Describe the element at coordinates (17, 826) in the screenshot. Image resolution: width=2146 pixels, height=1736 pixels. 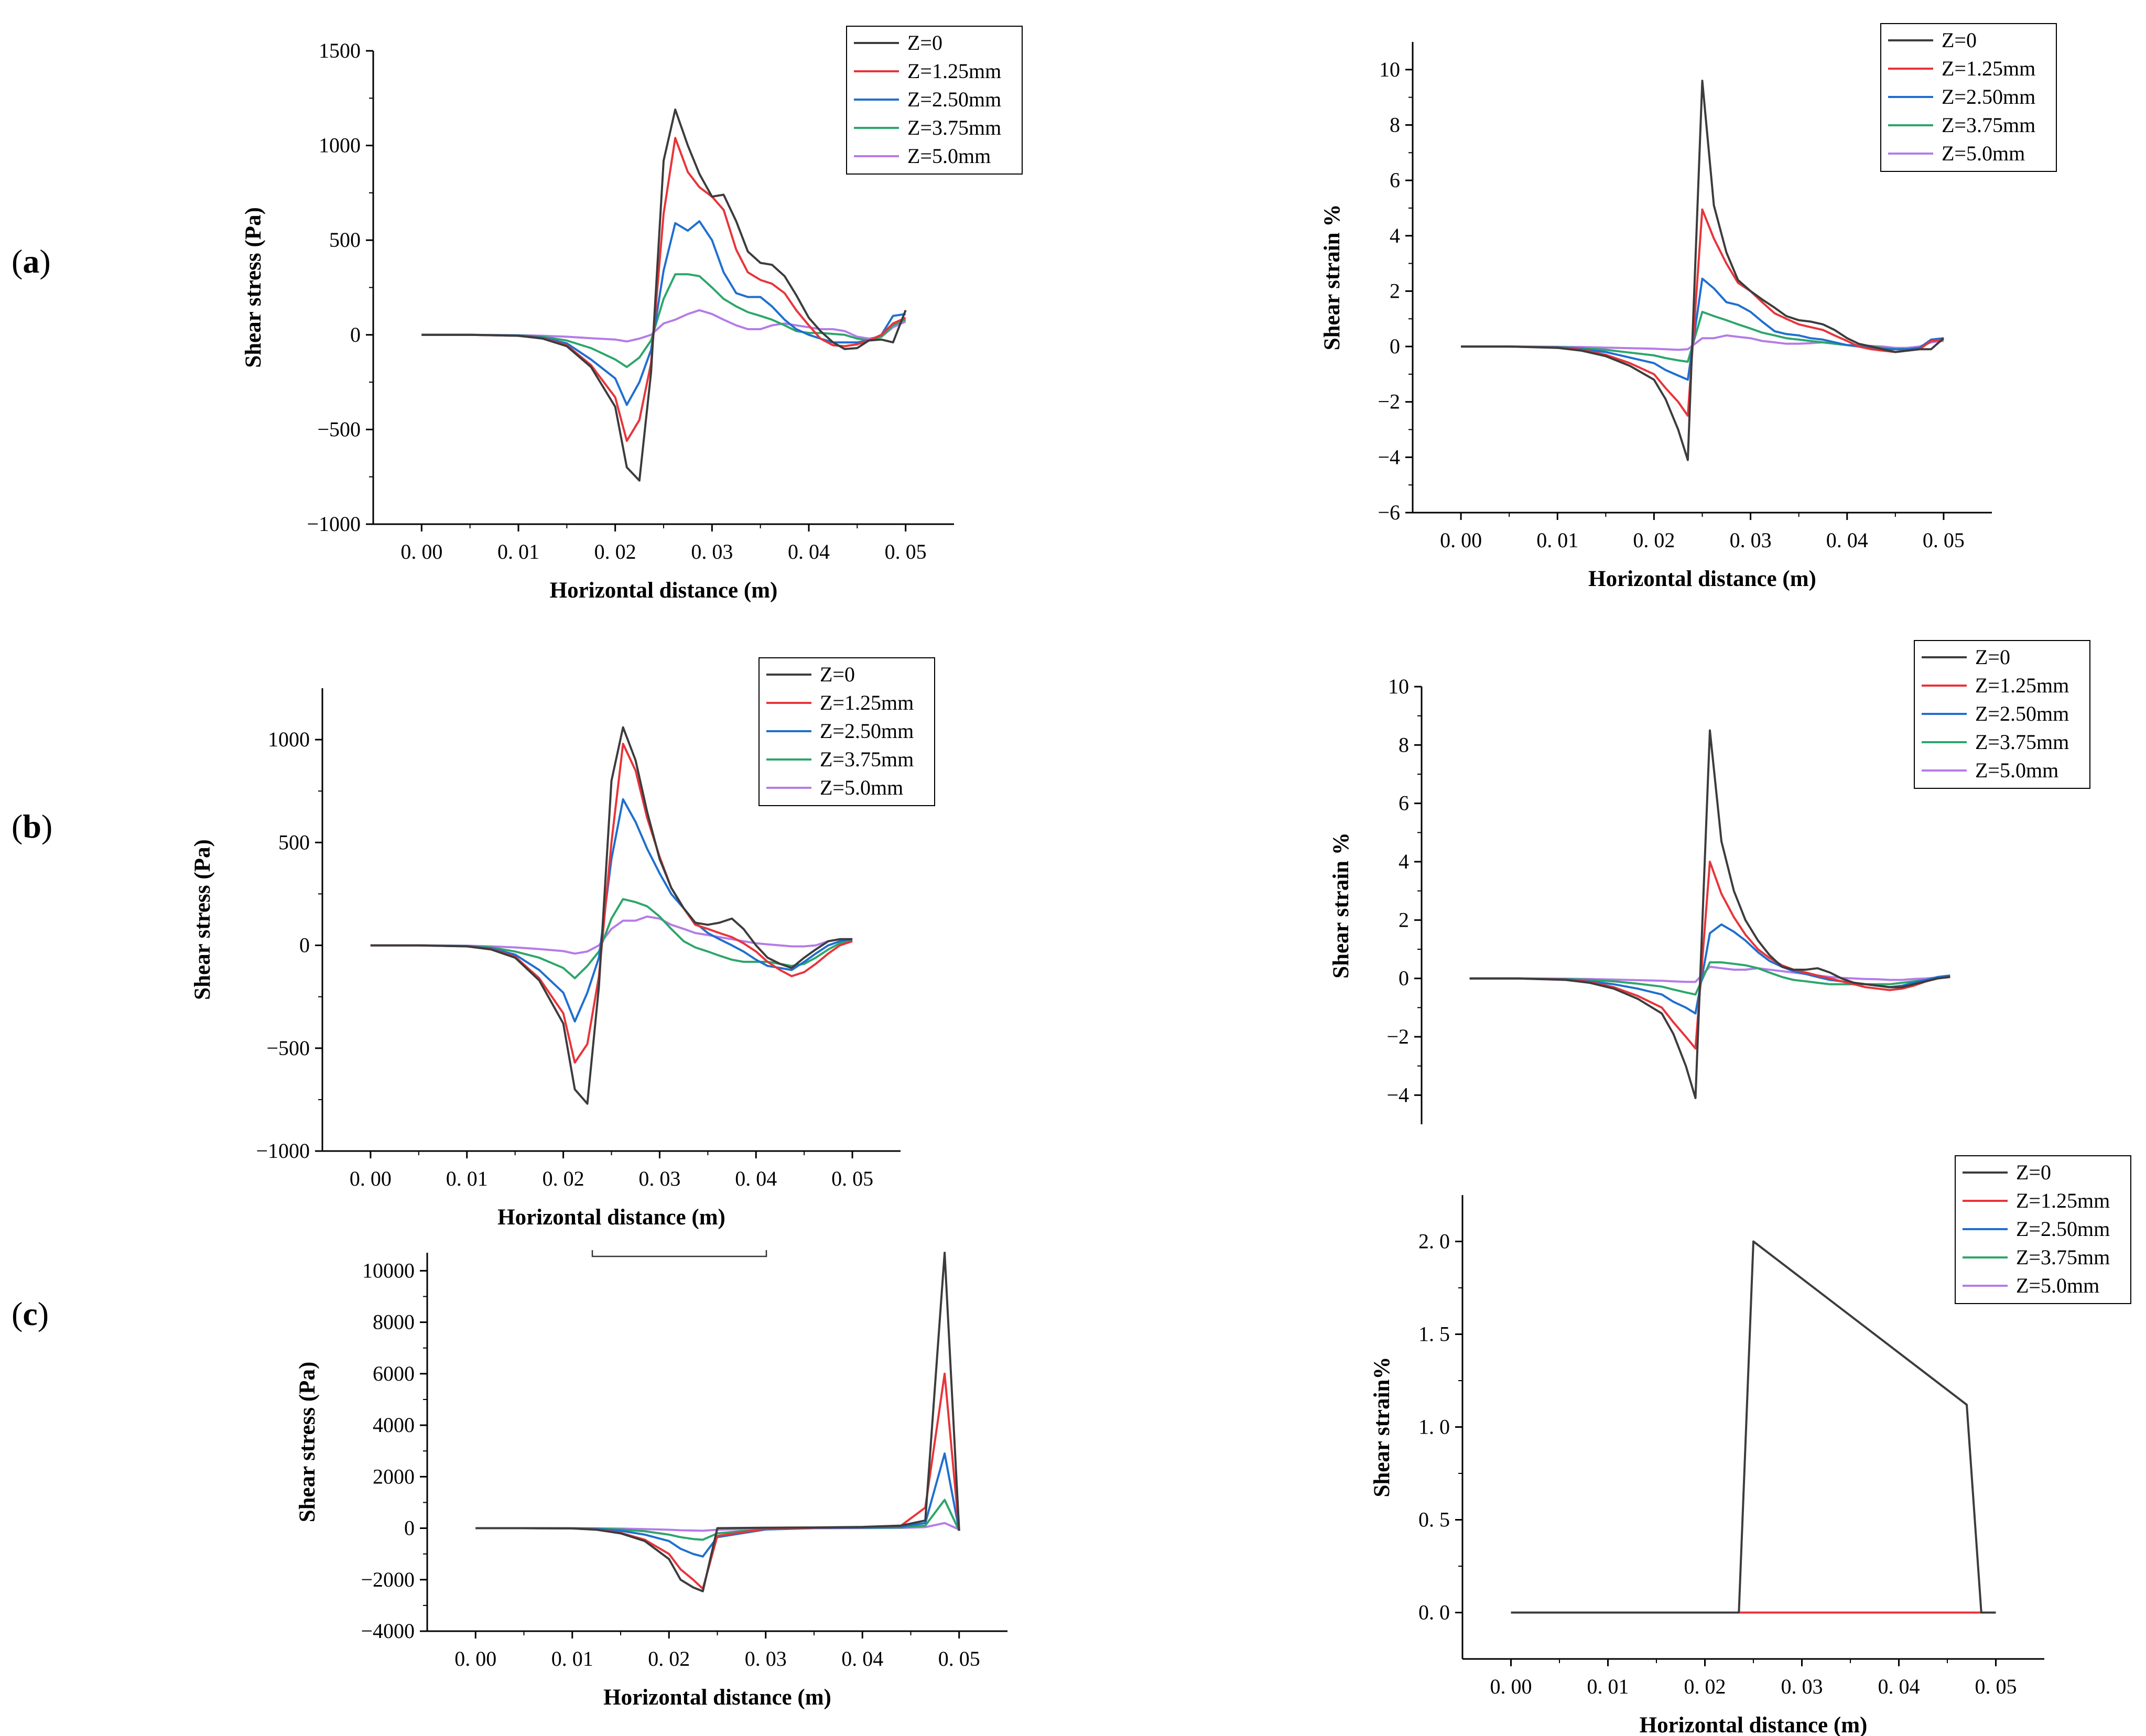
I see `panel-label-b-open: (` at that location.